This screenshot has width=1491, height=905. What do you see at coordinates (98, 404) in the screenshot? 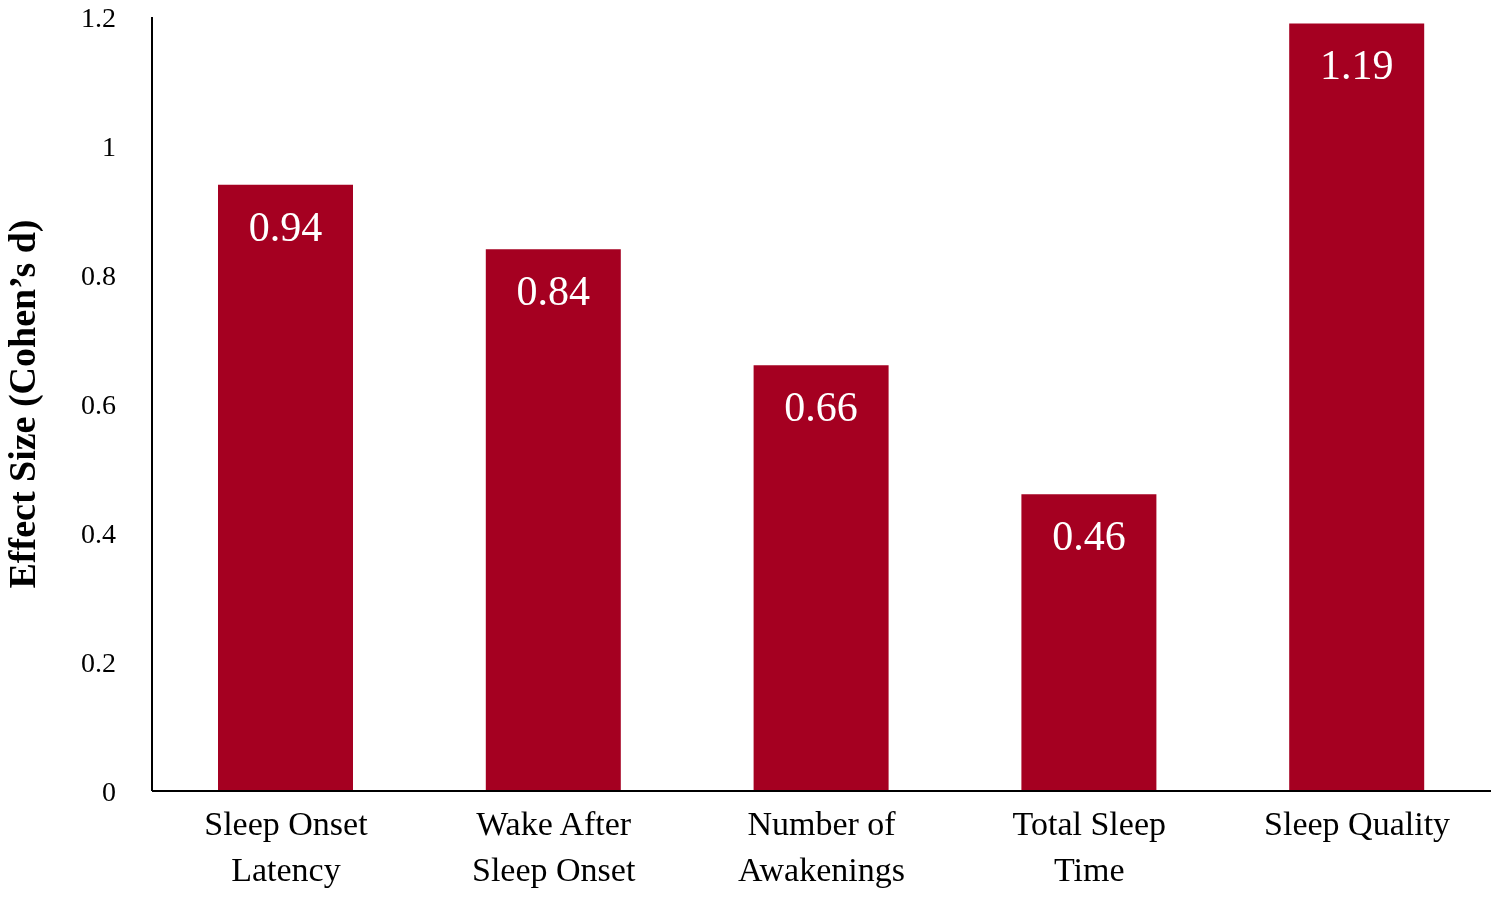
I see `y-tick-label: 0.6` at bounding box center [98, 404].